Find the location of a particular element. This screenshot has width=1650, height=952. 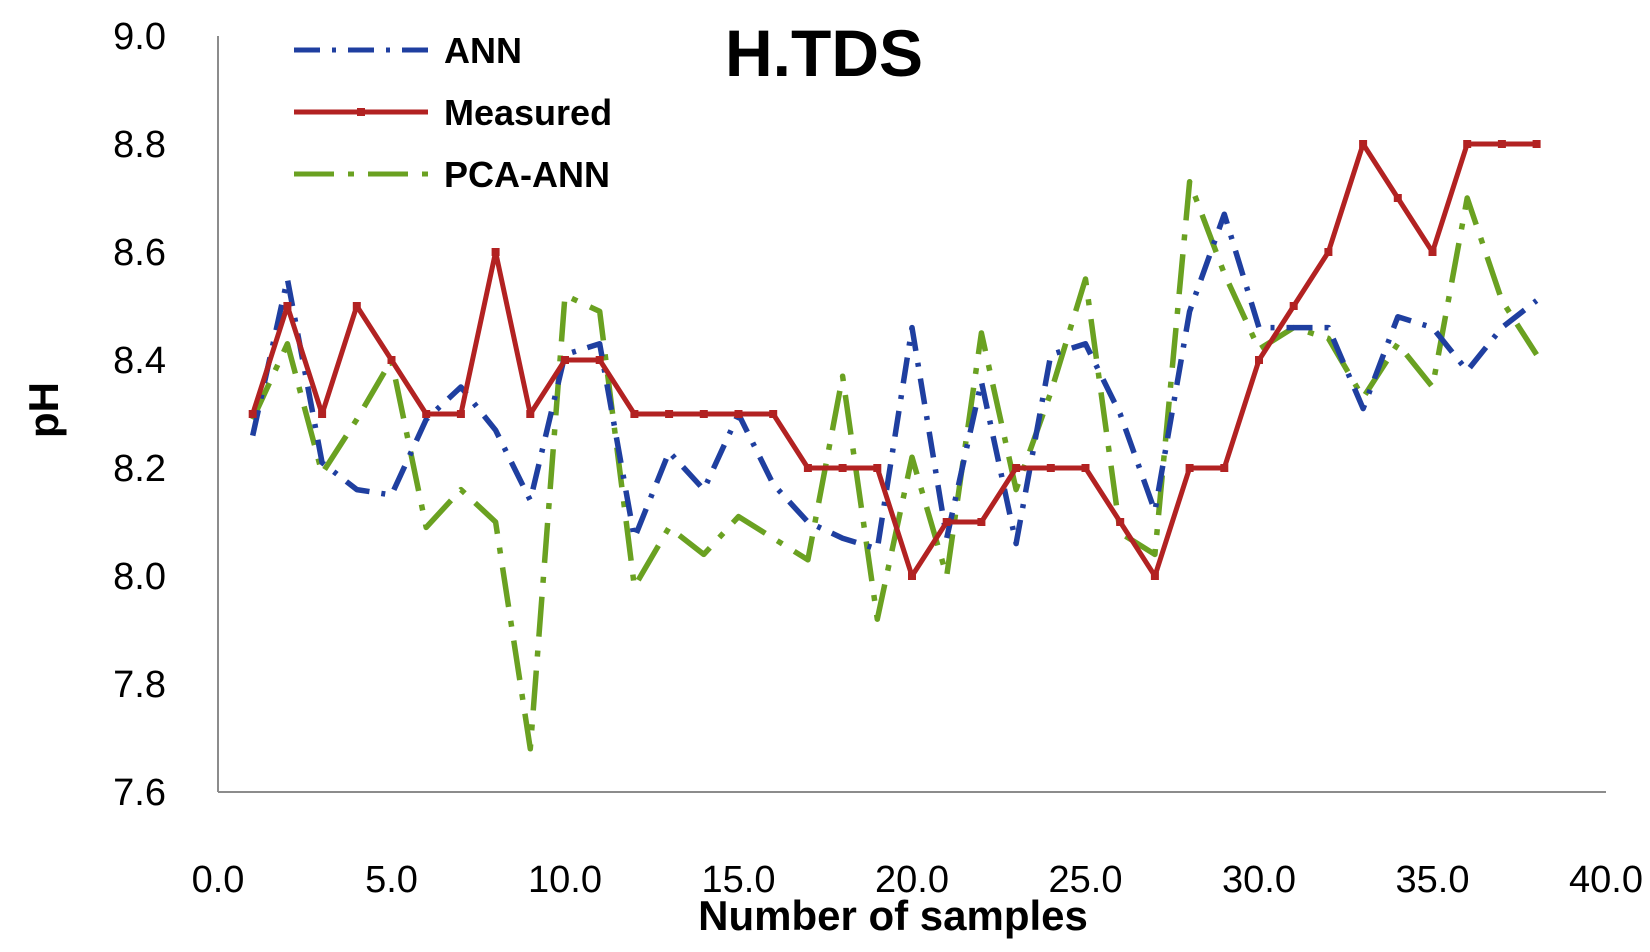

chart-title: H.TDS is located at coordinates (824, 53).